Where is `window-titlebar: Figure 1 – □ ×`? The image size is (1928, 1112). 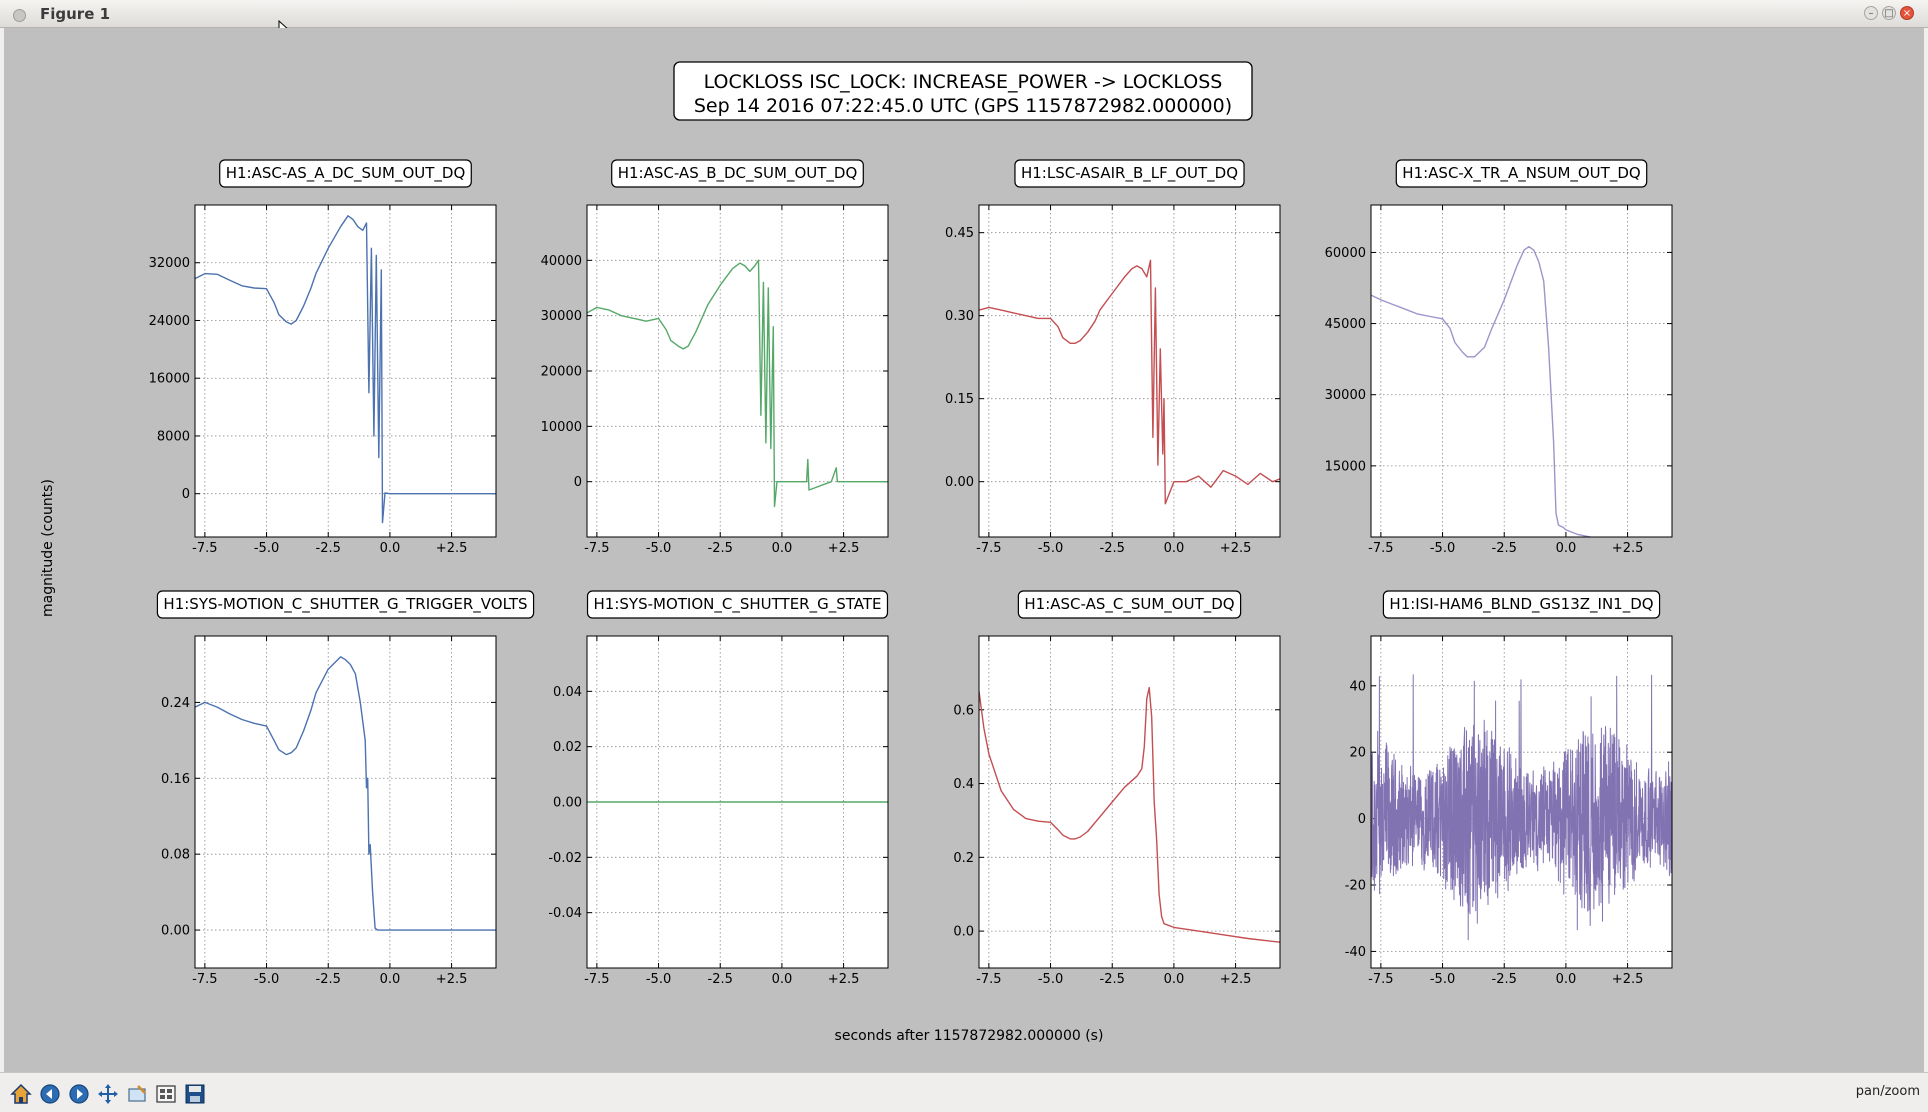
window-titlebar: Figure 1 – □ × is located at coordinates (964, 14).